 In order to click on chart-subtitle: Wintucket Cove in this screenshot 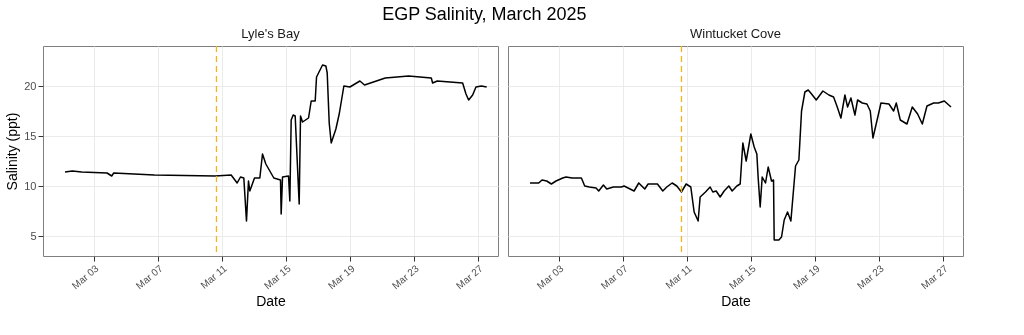, I will do `click(735, 34)`.